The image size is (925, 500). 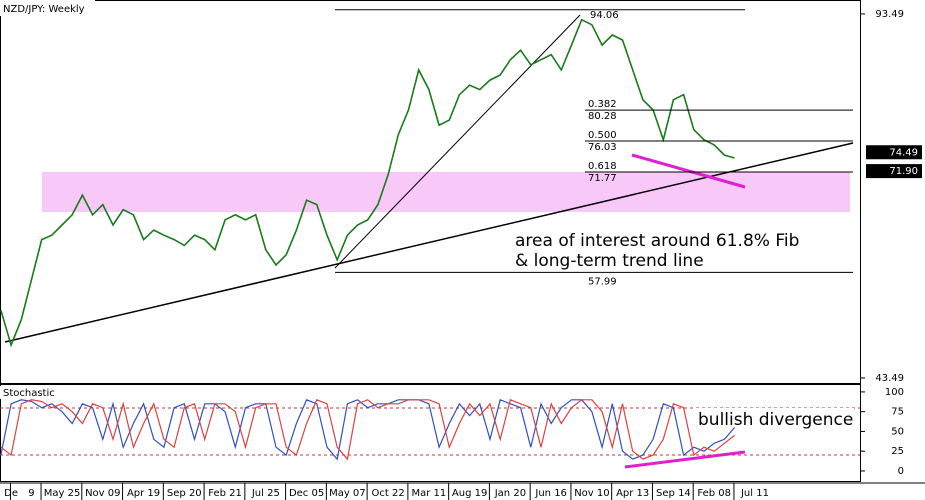 What do you see at coordinates (602, 281) in the screenshot?
I see `fib-label: 57.99` at bounding box center [602, 281].